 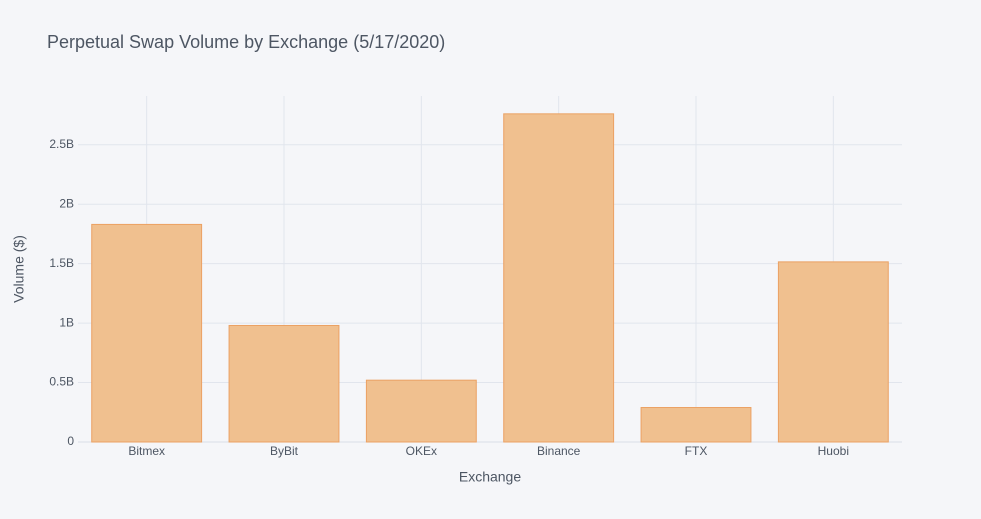 What do you see at coordinates (490, 477) in the screenshot?
I see `x-axis-title: Exchange` at bounding box center [490, 477].